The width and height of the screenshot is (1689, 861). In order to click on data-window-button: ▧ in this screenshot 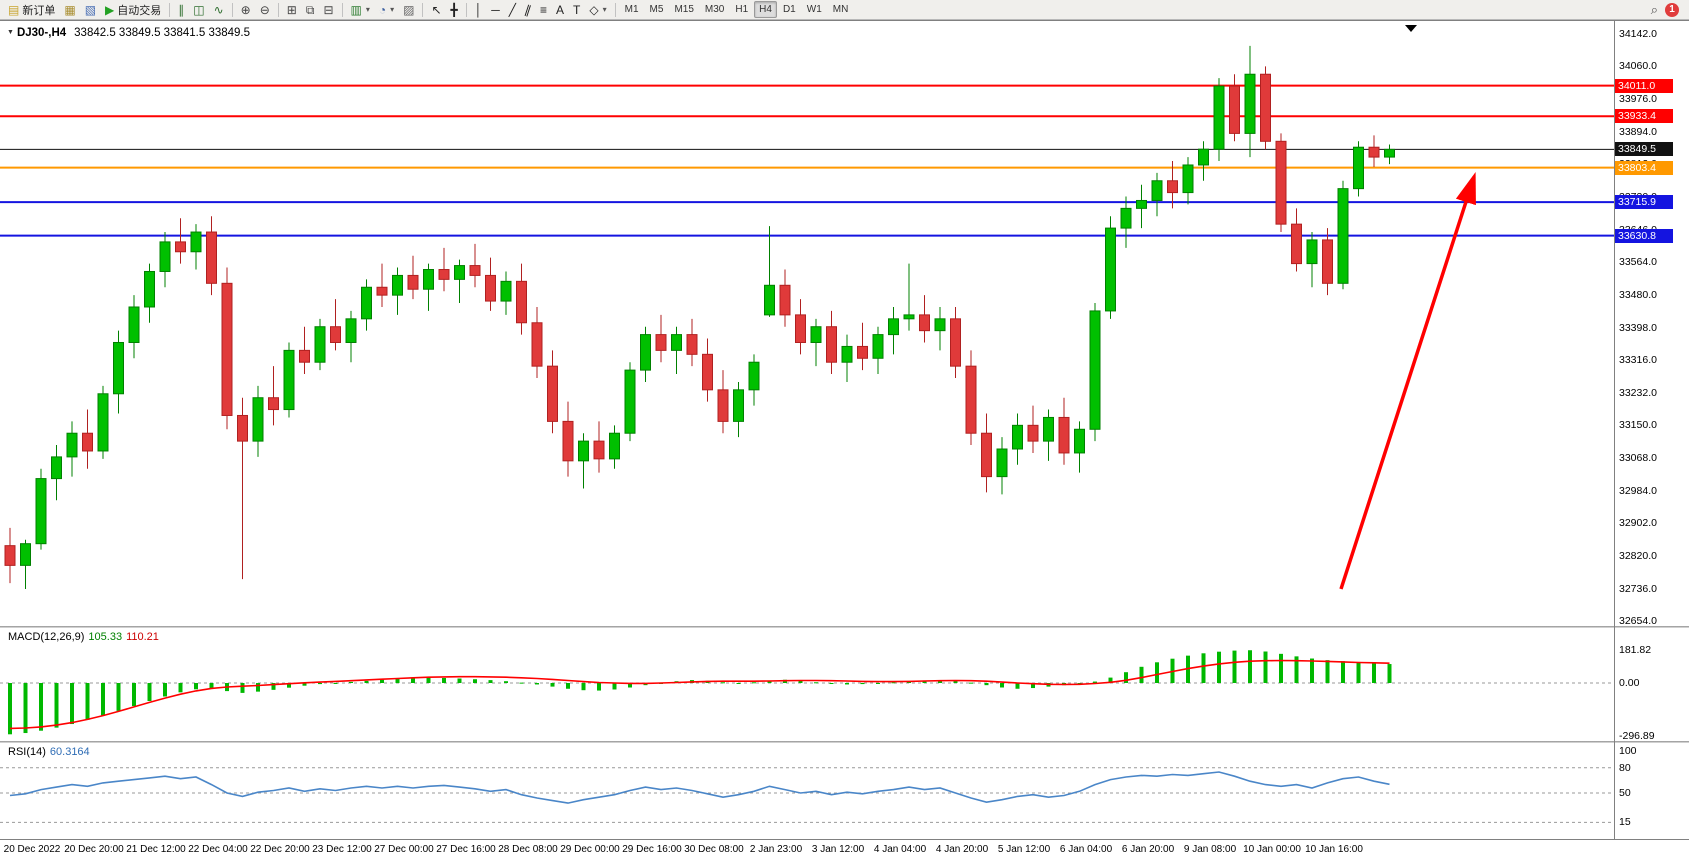, I will do `click(90, 9)`.